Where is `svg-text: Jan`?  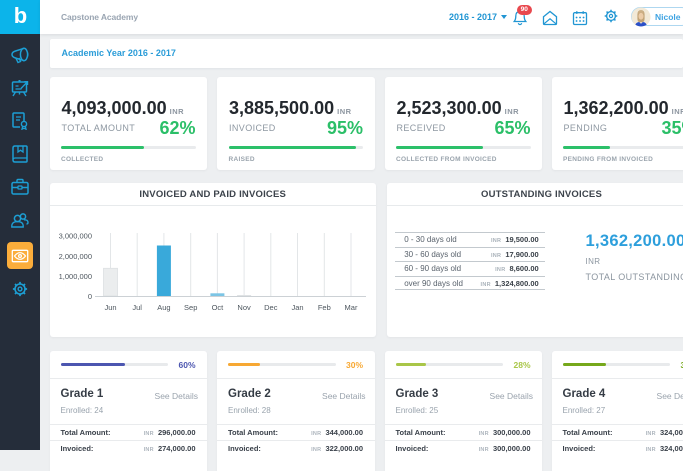
svg-text: Jan is located at coordinates (297, 307).